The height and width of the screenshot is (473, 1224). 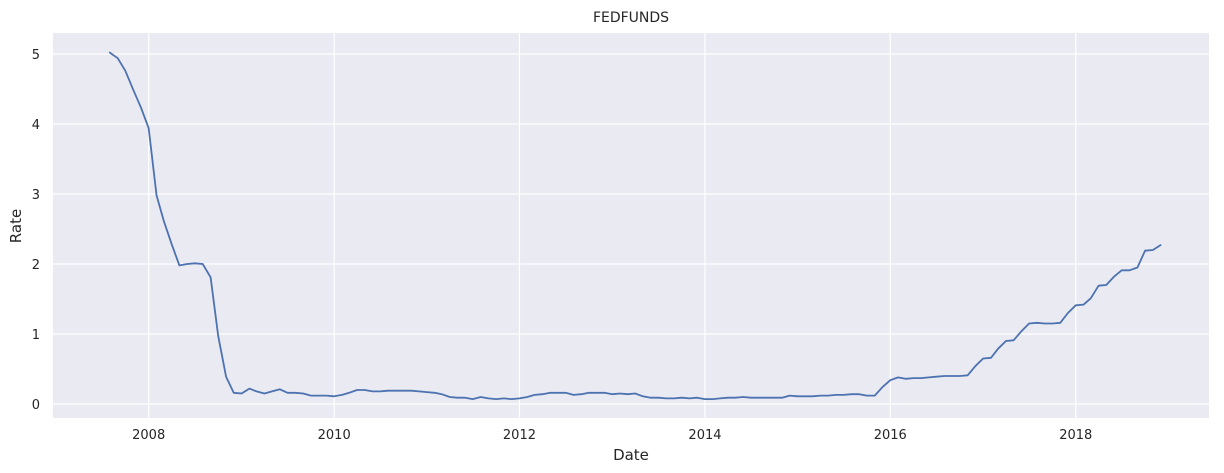 I want to click on y-tick-label: 0, so click(x=36, y=405).